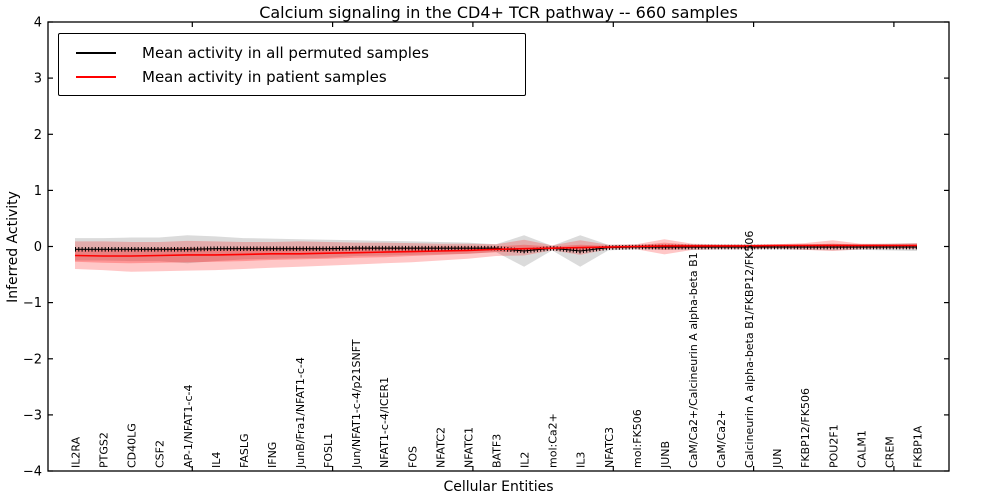  What do you see at coordinates (777, 458) in the screenshot?
I see `x-category-label: JUN` at bounding box center [777, 458].